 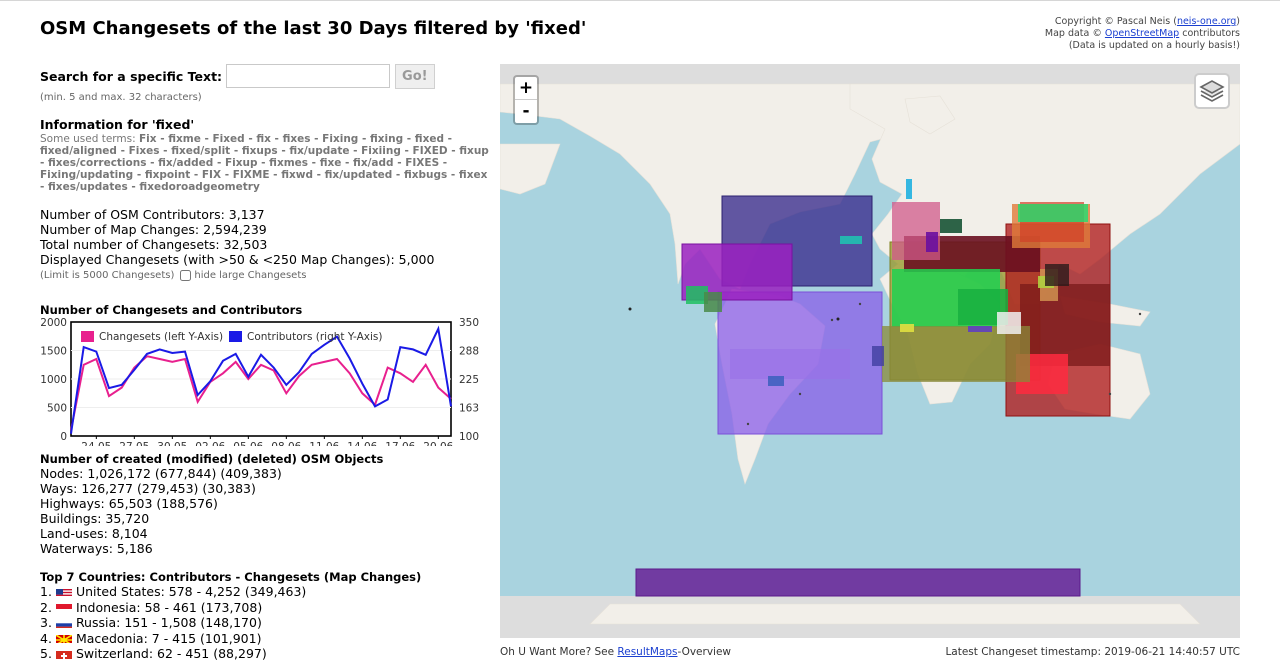 What do you see at coordinates (63, 607) in the screenshot?
I see `indonesia-flag-icon` at bounding box center [63, 607].